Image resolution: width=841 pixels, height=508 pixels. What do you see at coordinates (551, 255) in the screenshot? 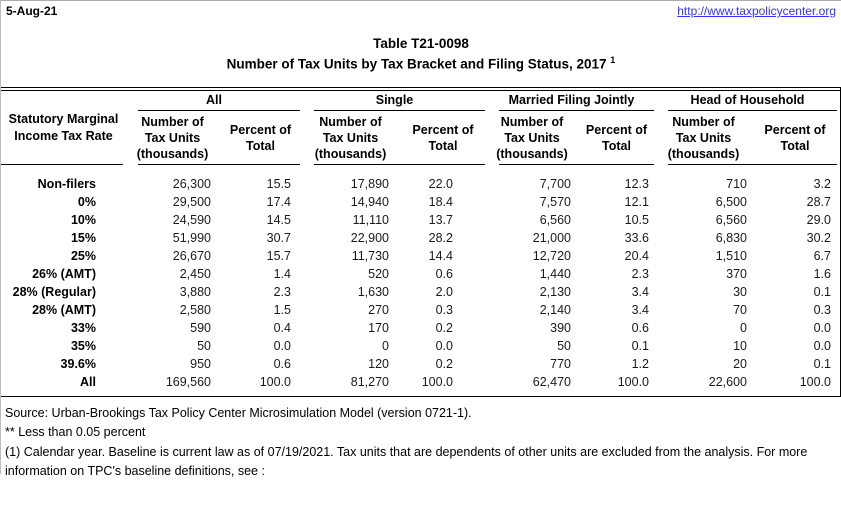
I see `cell-value: 12,720` at bounding box center [551, 255].